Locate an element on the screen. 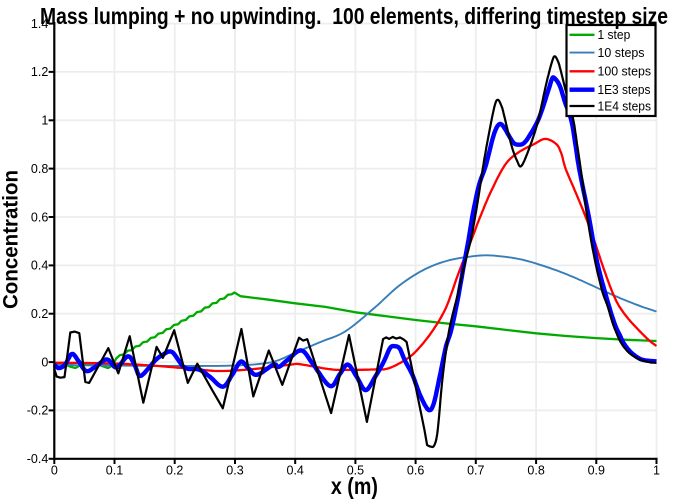 The height and width of the screenshot is (504, 676). svg-text: 0.9 is located at coordinates (596, 471).